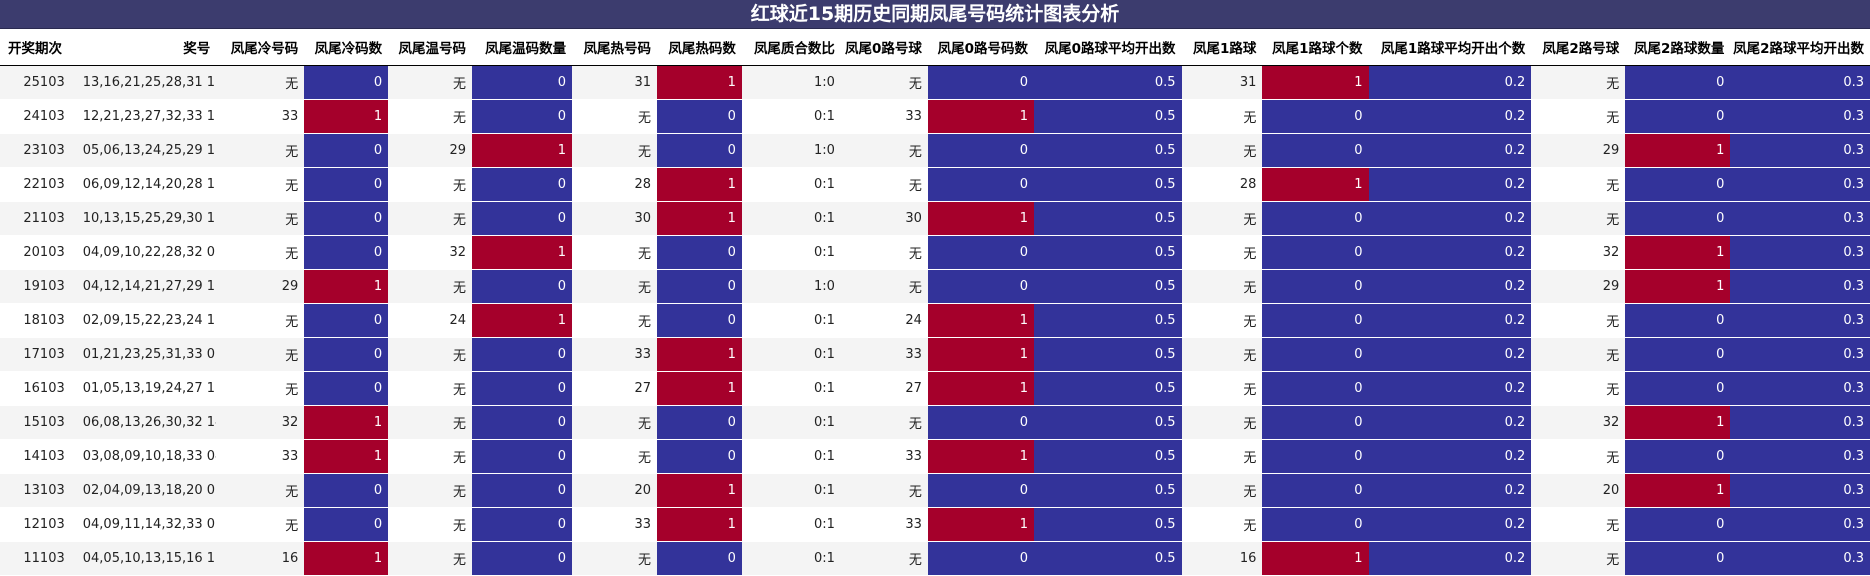  I want to click on column-header: 凤尾热号码, so click(614, 47).